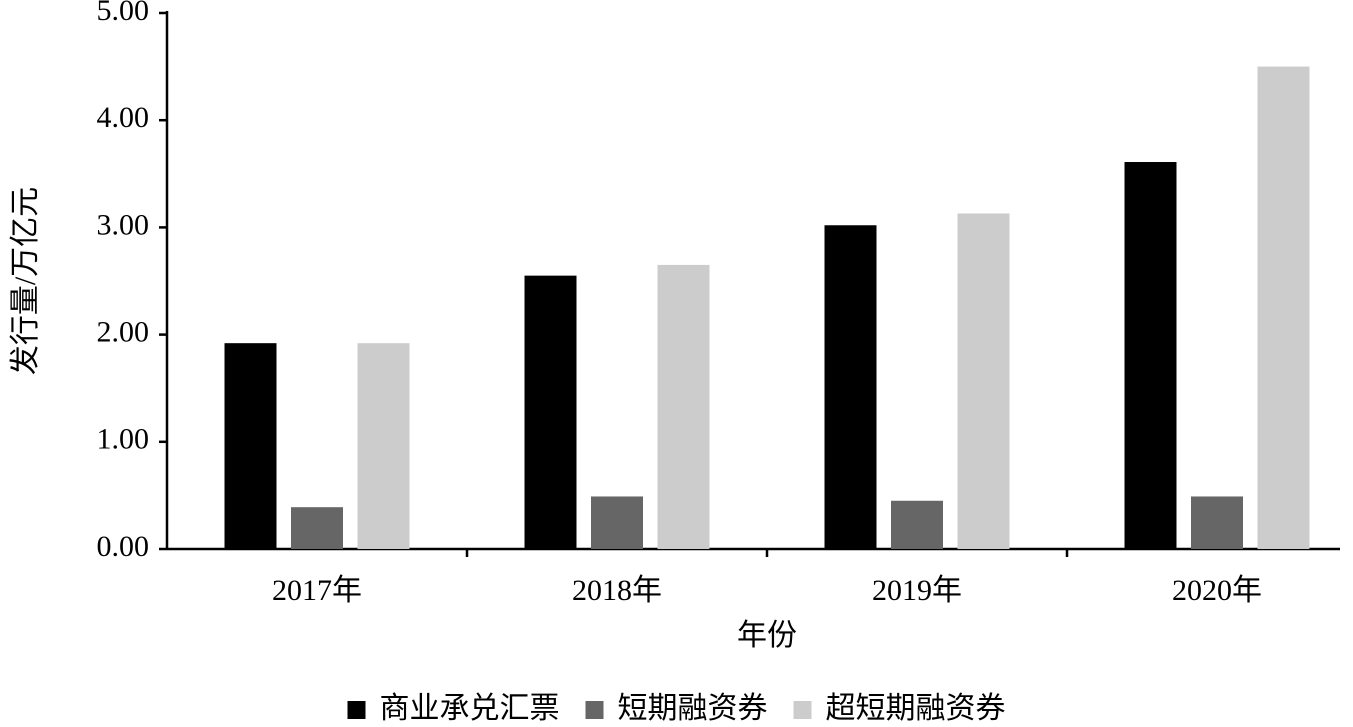 Image resolution: width=1353 pixels, height=727 pixels. What do you see at coordinates (916, 708) in the screenshot?
I see `legend-label: 超短期融资券` at bounding box center [916, 708].